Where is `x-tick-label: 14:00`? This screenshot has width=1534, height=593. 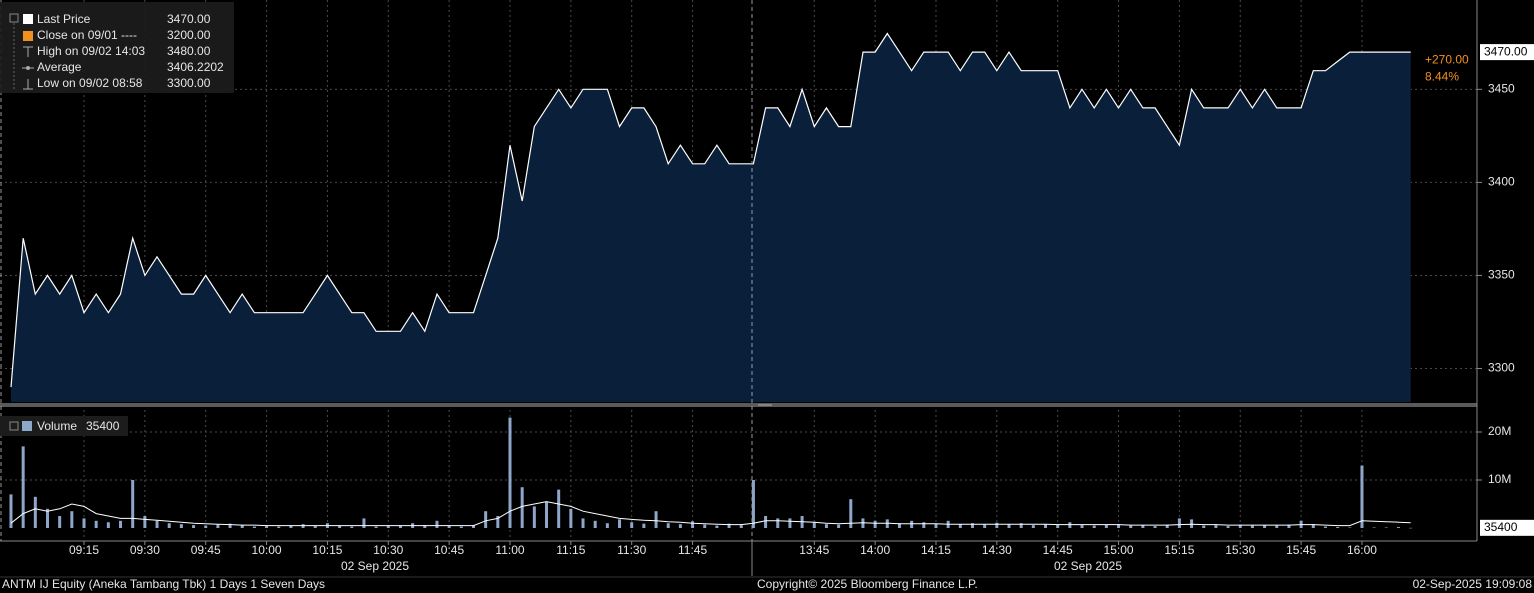
x-tick-label: 14:00 is located at coordinates (875, 550).